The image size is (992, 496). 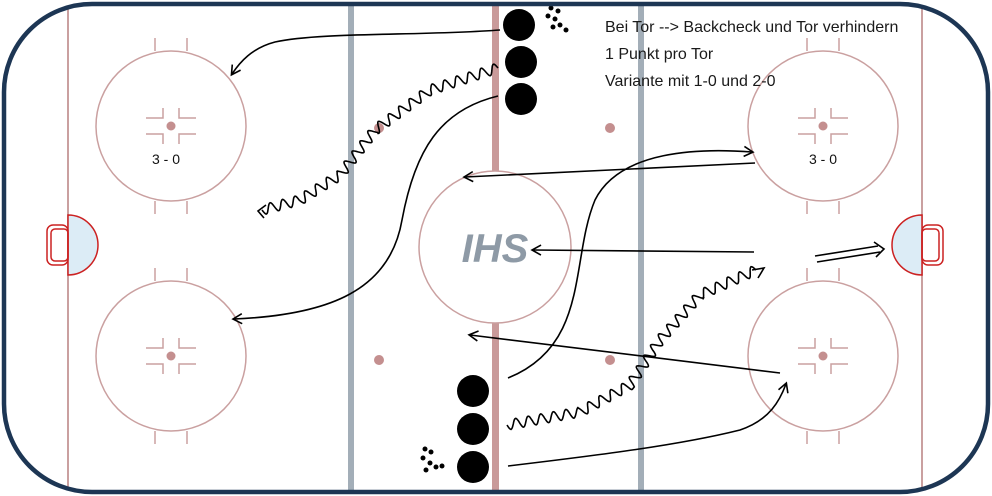 I want to click on faceoff-dot-right-top, so click(x=823, y=126).